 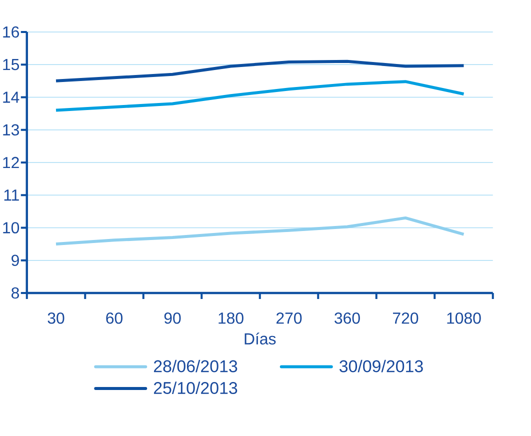 What do you see at coordinates (11, 195) in the screenshot?
I see `y-tick-label: 11` at bounding box center [11, 195].